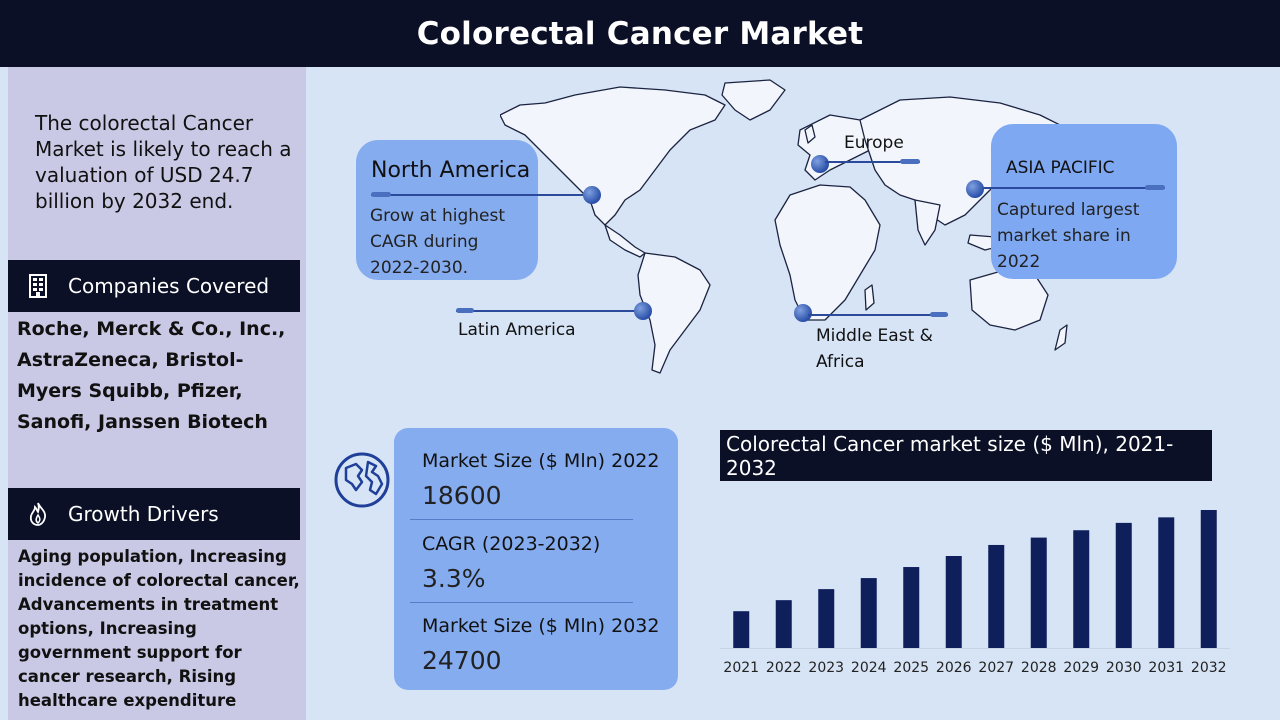 This screenshot has height=720, width=1280. What do you see at coordinates (954, 668) in the screenshot?
I see `x-tick-label: 2026` at bounding box center [954, 668].